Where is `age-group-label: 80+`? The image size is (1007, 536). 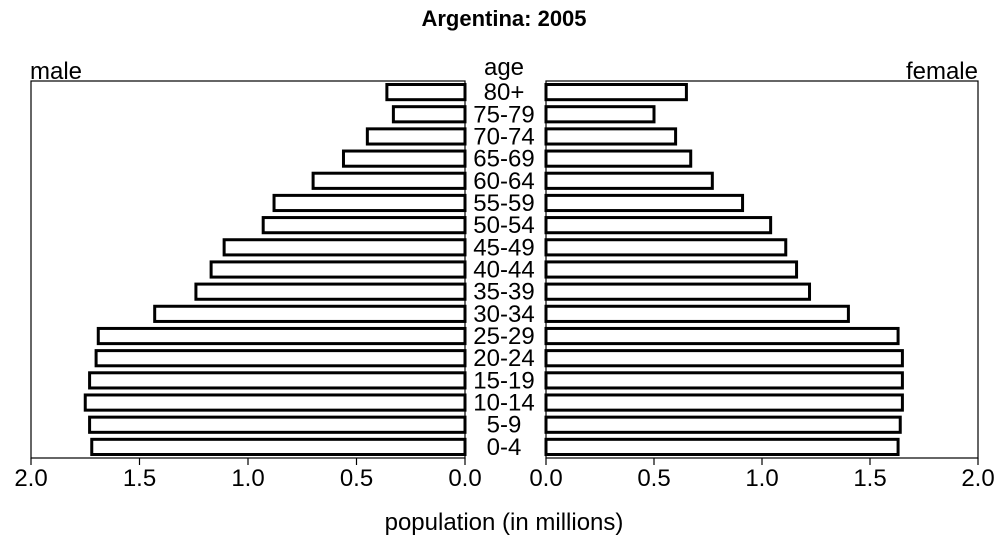 age-group-label: 80+ is located at coordinates (504, 92).